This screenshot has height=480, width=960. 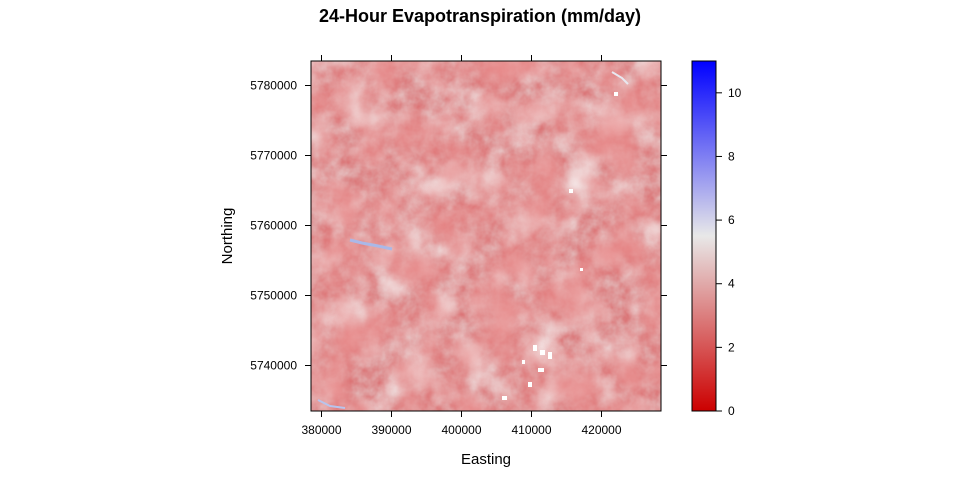 I want to click on colorbar-tick-label: 6, so click(x=731, y=220).